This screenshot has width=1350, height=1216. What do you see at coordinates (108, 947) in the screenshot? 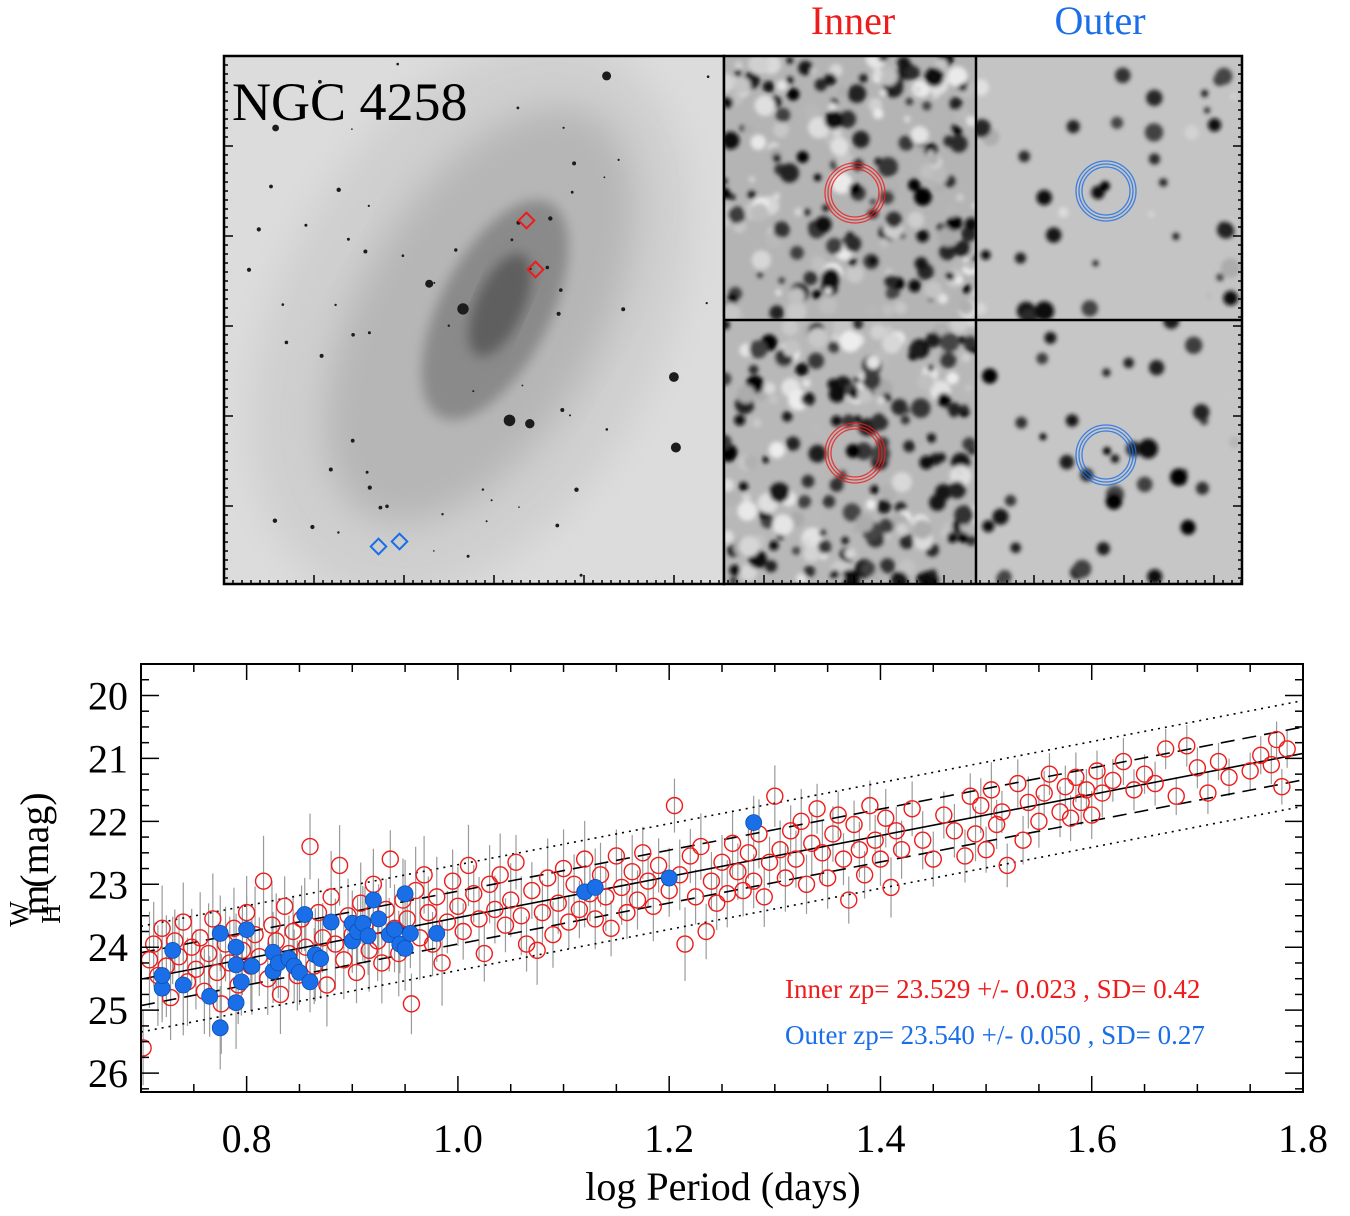
I see `y-tick-label: 24` at bounding box center [108, 947].